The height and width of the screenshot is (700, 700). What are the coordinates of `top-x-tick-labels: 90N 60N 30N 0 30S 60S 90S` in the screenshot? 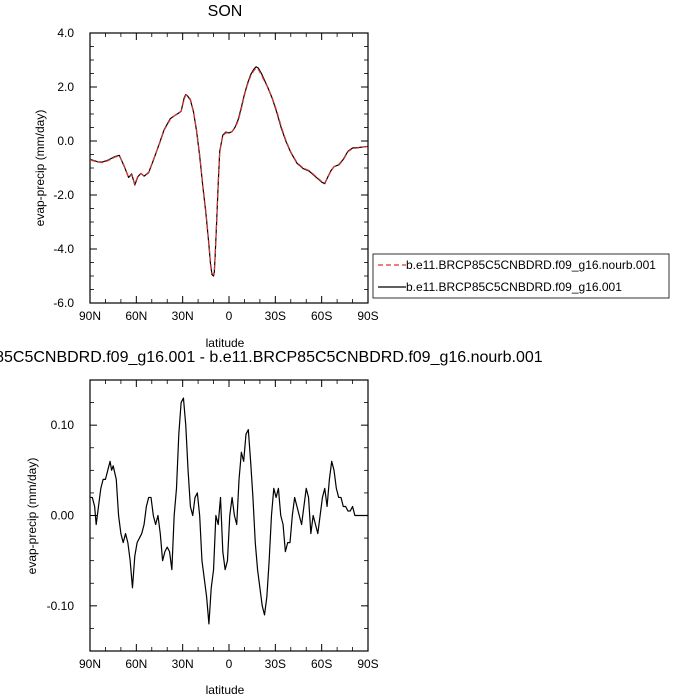 It's located at (229, 316).